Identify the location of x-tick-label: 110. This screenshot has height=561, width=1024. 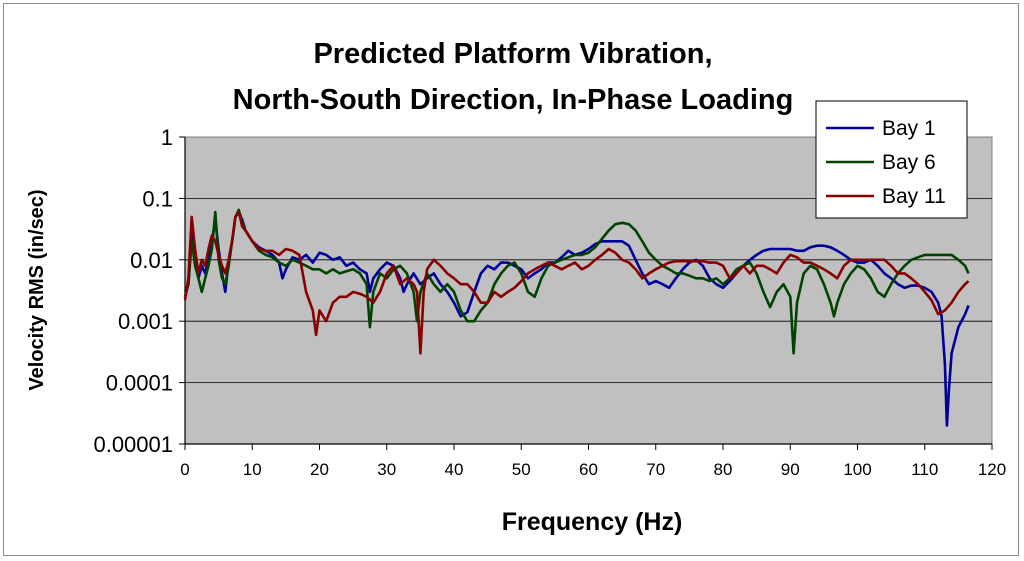
(924, 469).